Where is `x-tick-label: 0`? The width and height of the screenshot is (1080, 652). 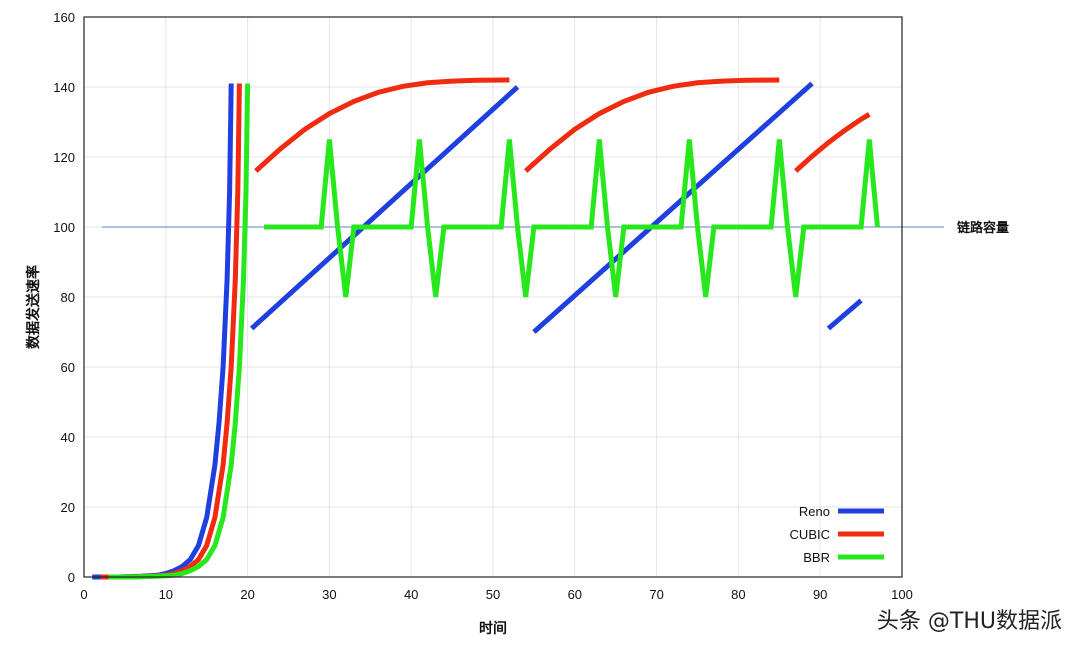
x-tick-label: 0 is located at coordinates (83, 594).